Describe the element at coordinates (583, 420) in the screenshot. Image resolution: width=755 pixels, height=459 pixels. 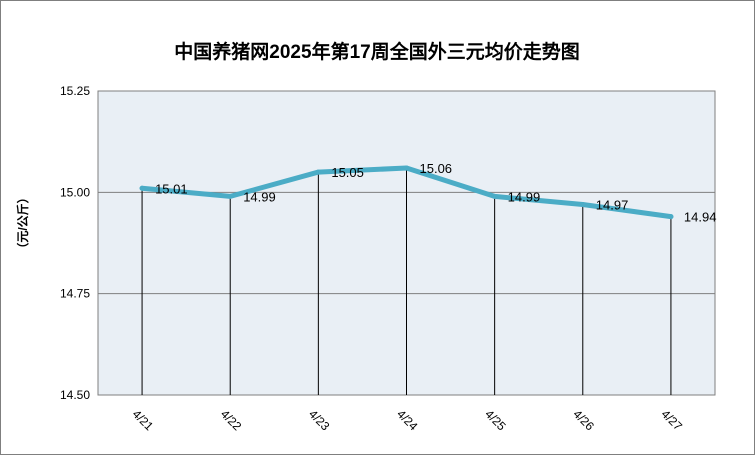
I see `x-tick-label: 4/26` at that location.